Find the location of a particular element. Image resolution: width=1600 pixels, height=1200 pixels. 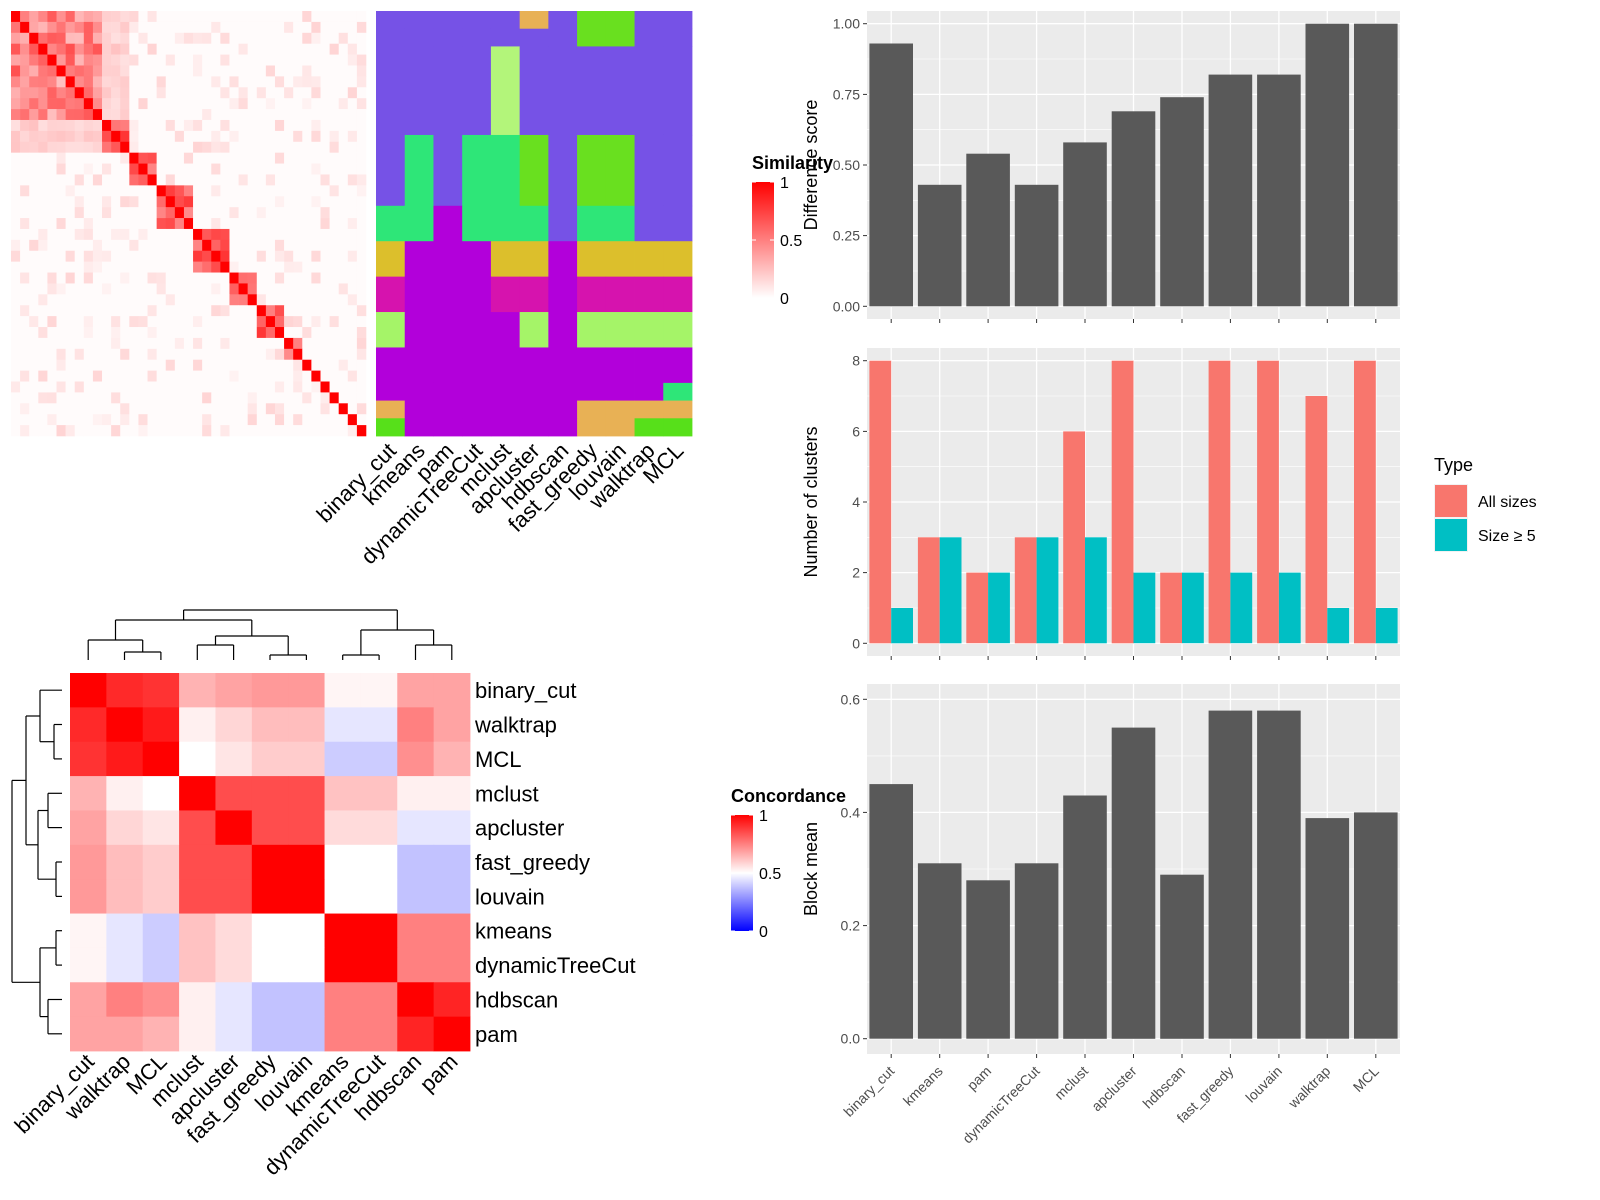

concordance-row-label: pam is located at coordinates (496, 1034).